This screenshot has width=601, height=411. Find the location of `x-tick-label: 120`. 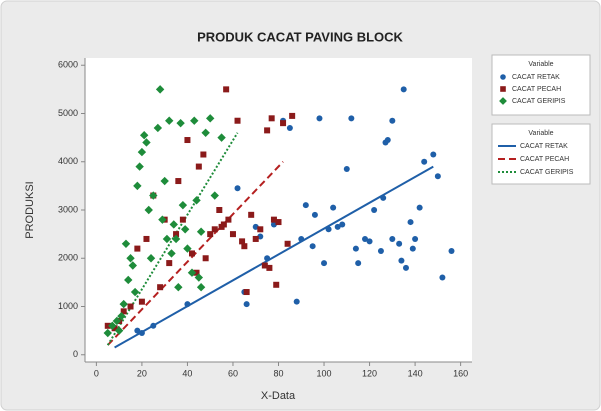

x-tick-label: 120 is located at coordinates (369, 373).